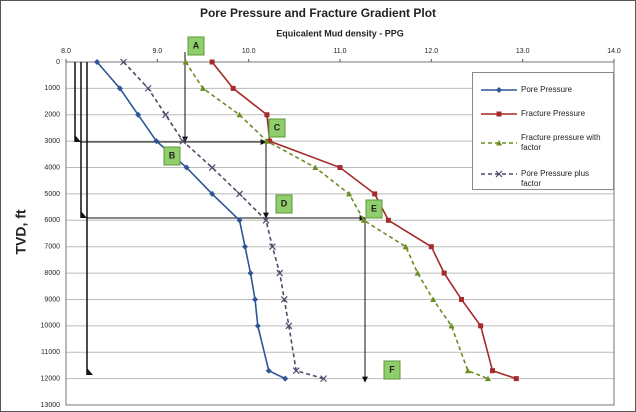 This screenshot has width=636, height=412. What do you see at coordinates (547, 89) in the screenshot?
I see `legend-label: Pore Pressure` at bounding box center [547, 89].